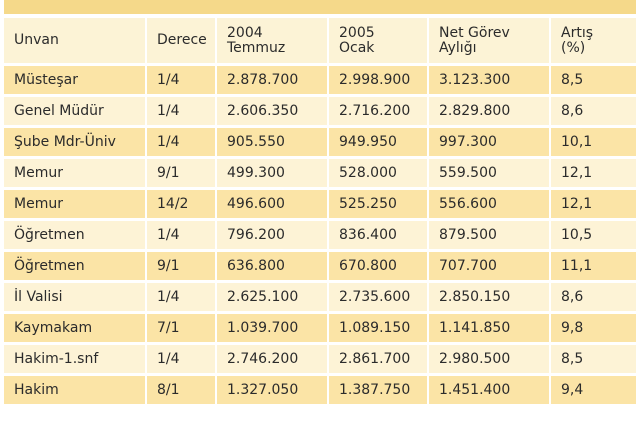  What do you see at coordinates (593, 42) in the screenshot?
I see `header-artis: Artış (%)` at bounding box center [593, 42].